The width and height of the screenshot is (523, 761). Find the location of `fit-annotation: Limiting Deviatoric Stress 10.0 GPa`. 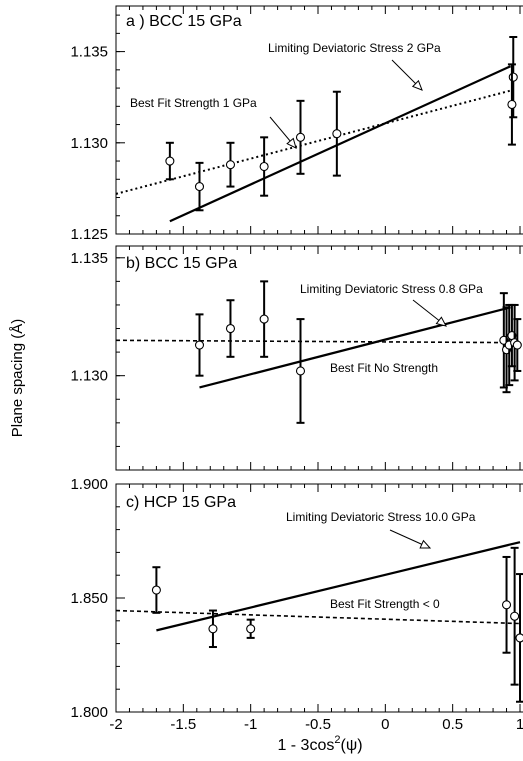

fit-annotation: Limiting Deviatoric Stress 10.0 GPa is located at coordinates (381, 517).